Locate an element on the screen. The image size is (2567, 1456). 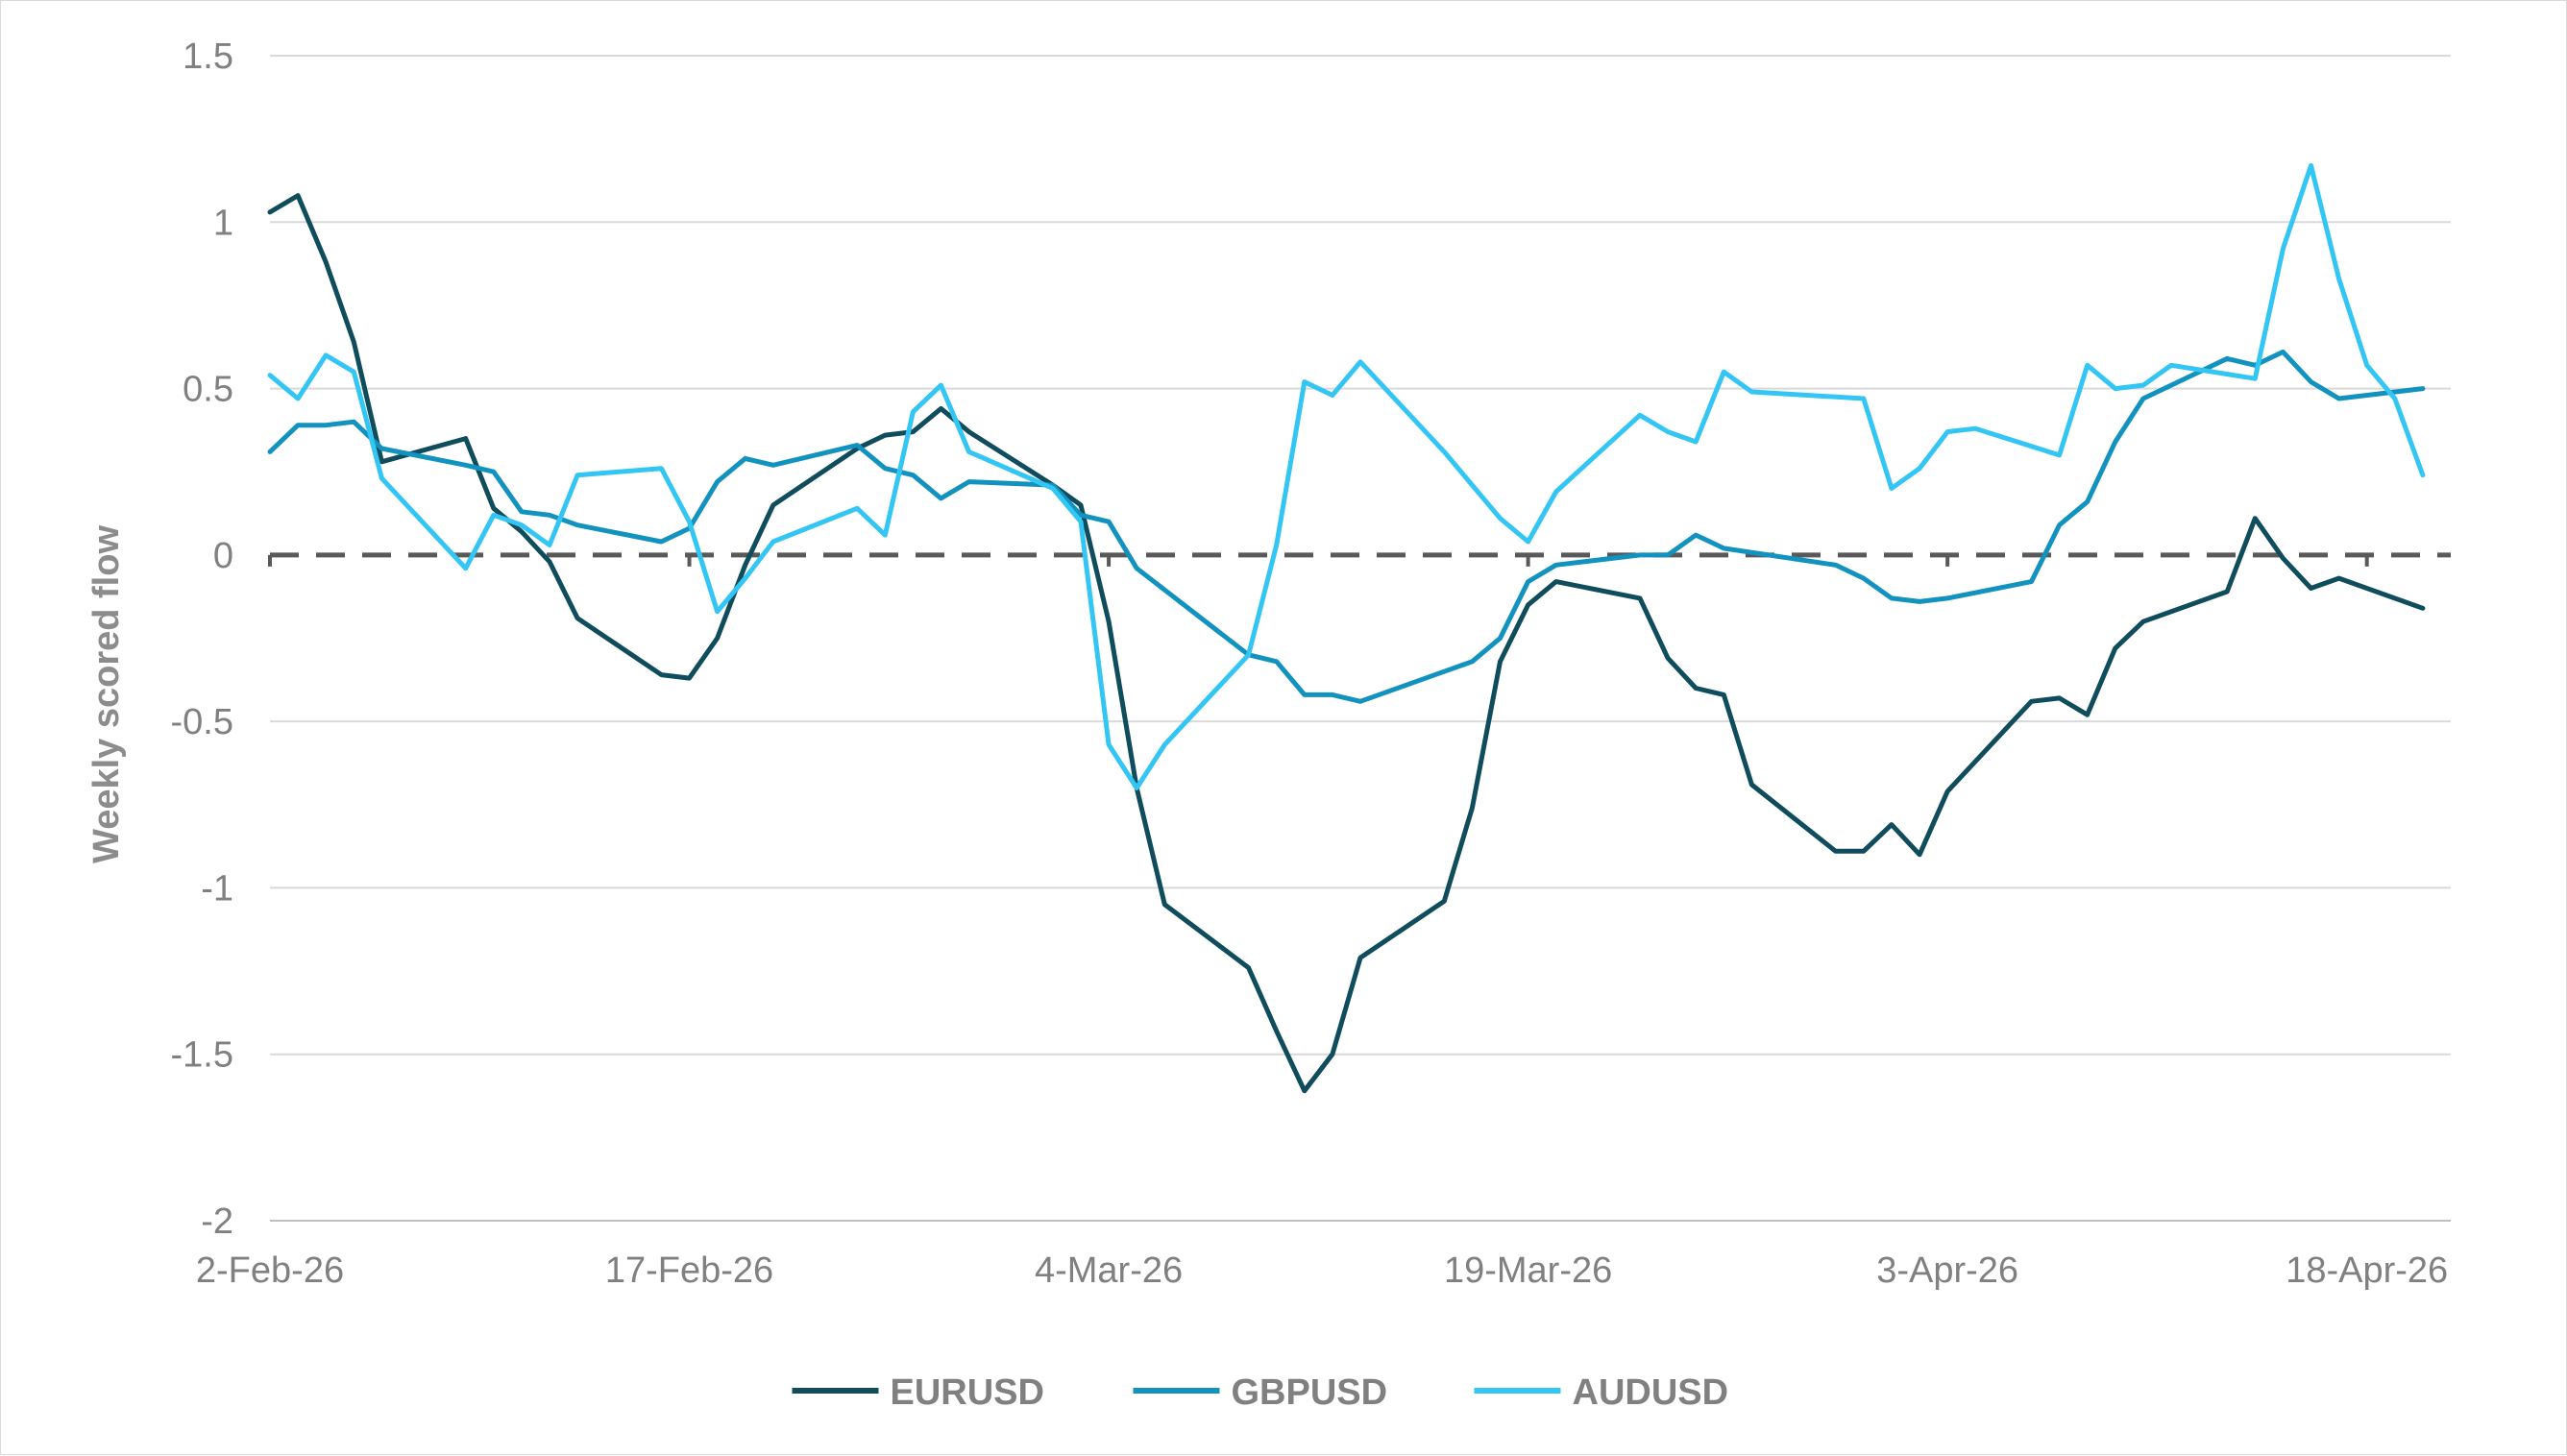
y-tick-label: -1.5 is located at coordinates (202, 1055).